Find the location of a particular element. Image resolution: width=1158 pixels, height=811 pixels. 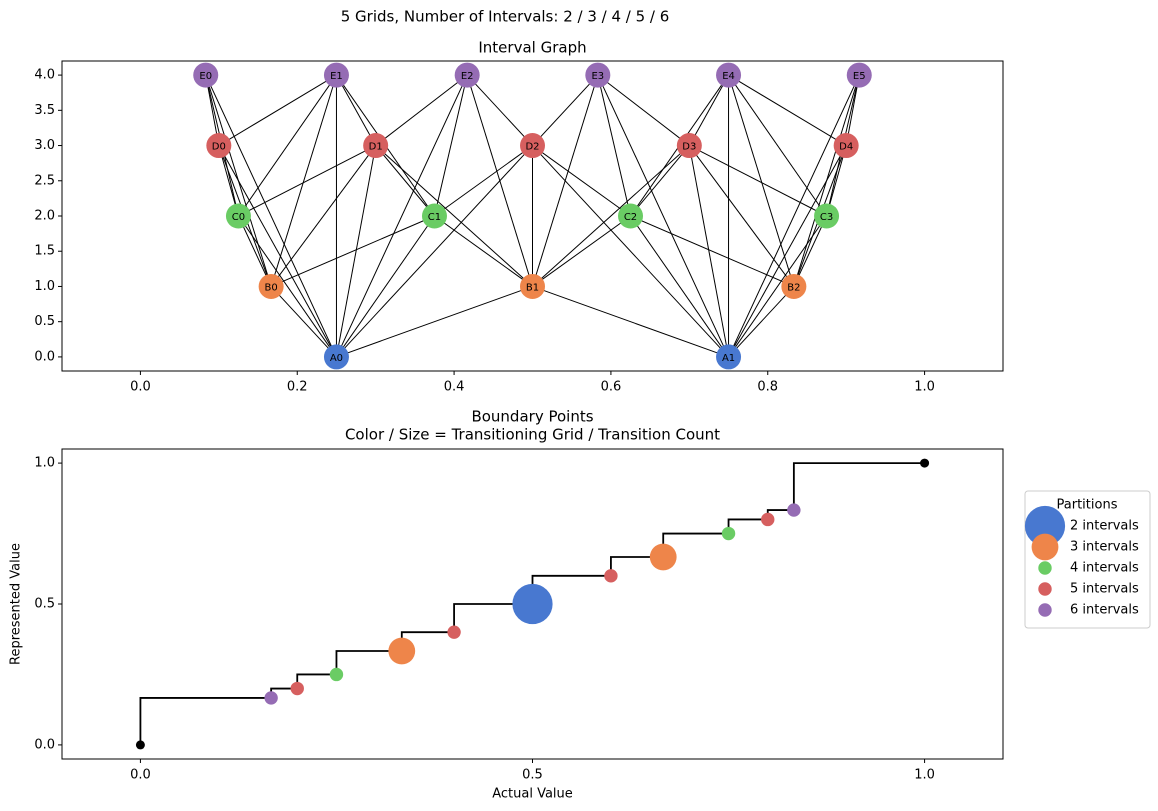

node-label: E5 is located at coordinates (859, 76).